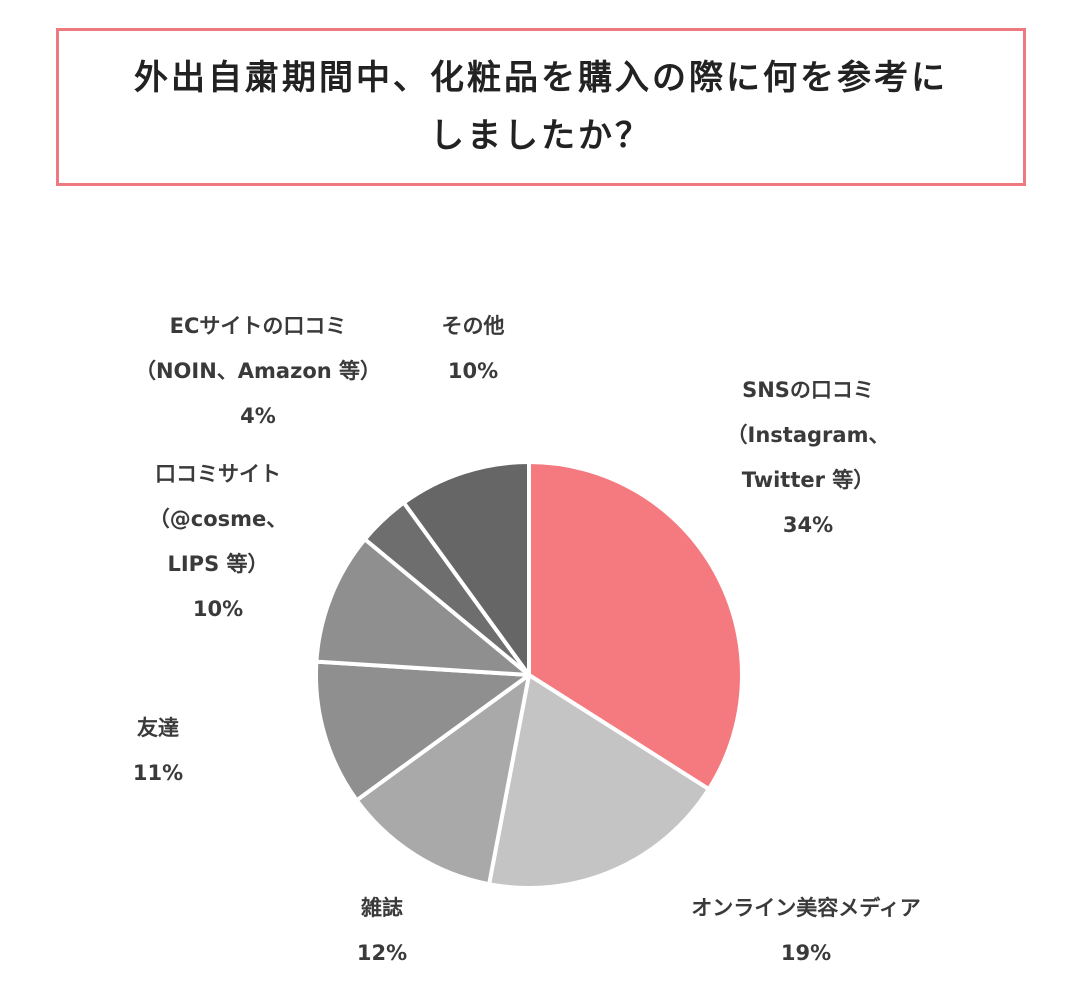 The height and width of the screenshot is (1008, 1080). Describe the element at coordinates (541, 107) in the screenshot. I see `chart-title-box: 外出自粛期間中、化粧品を購入の際に何を参考に しましたか？` at that location.